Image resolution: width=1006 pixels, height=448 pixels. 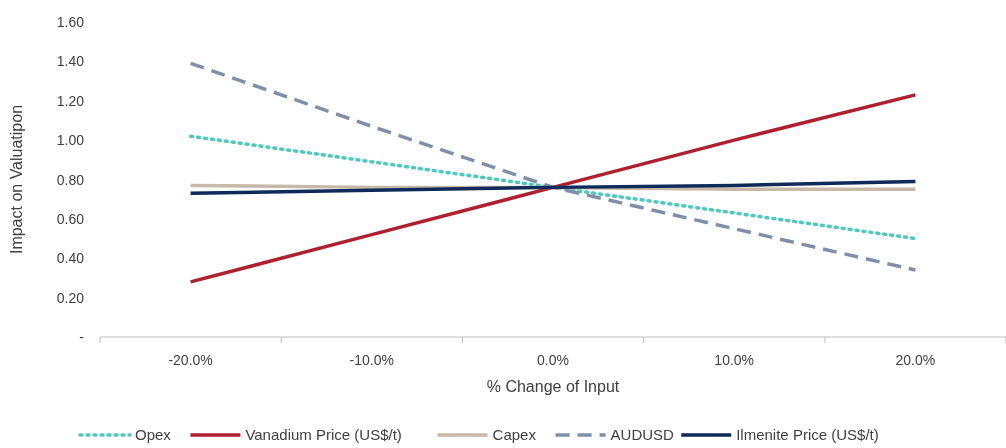 What do you see at coordinates (915, 360) in the screenshot?
I see `x-tick-label: 20.0%` at bounding box center [915, 360].